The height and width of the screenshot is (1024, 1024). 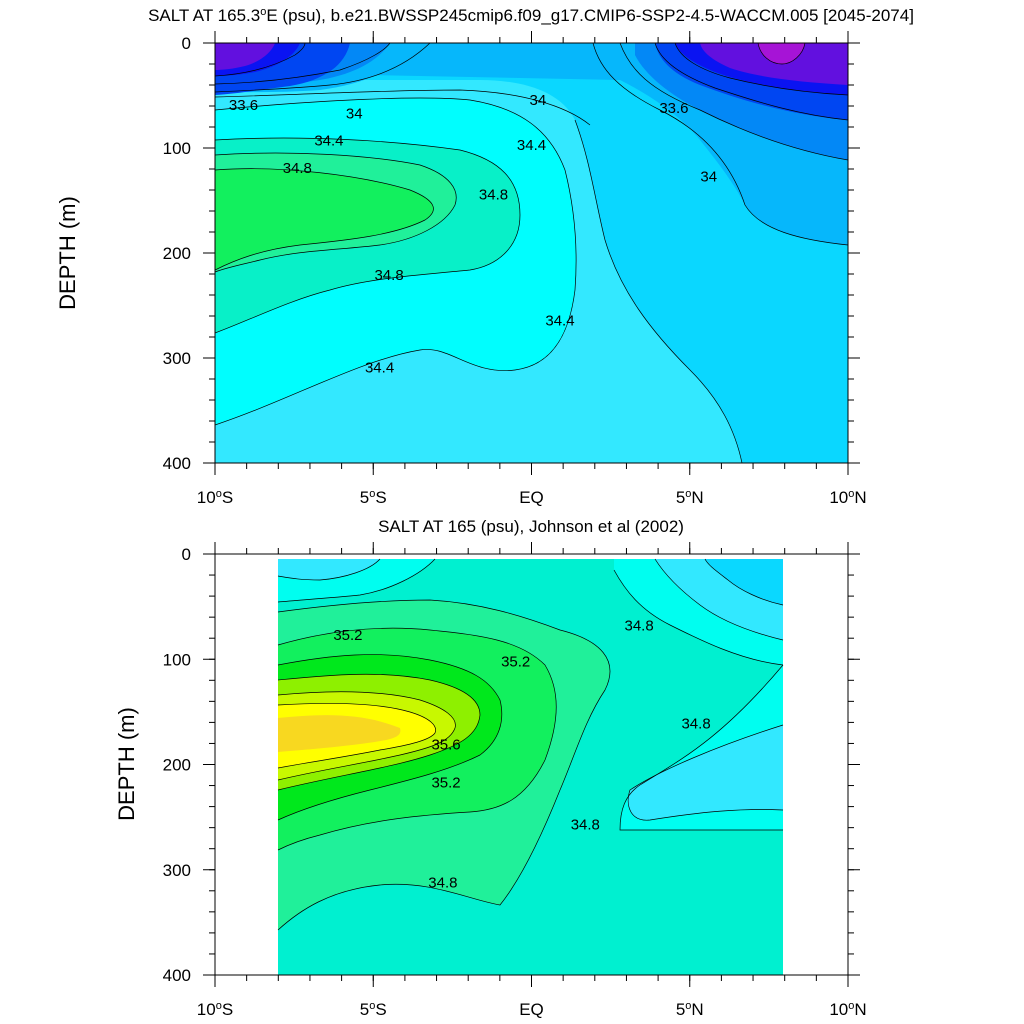 I want to click on fill-level-32.8, so click(x=781, y=53).